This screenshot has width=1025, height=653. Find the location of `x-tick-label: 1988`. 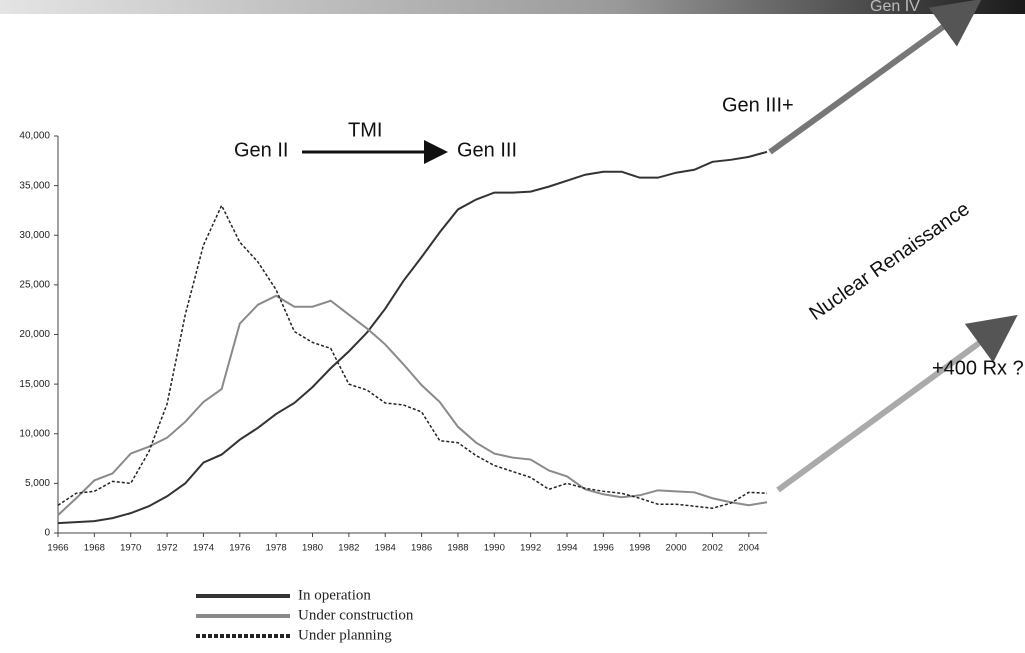

x-tick-label: 1988 is located at coordinates (457, 548).